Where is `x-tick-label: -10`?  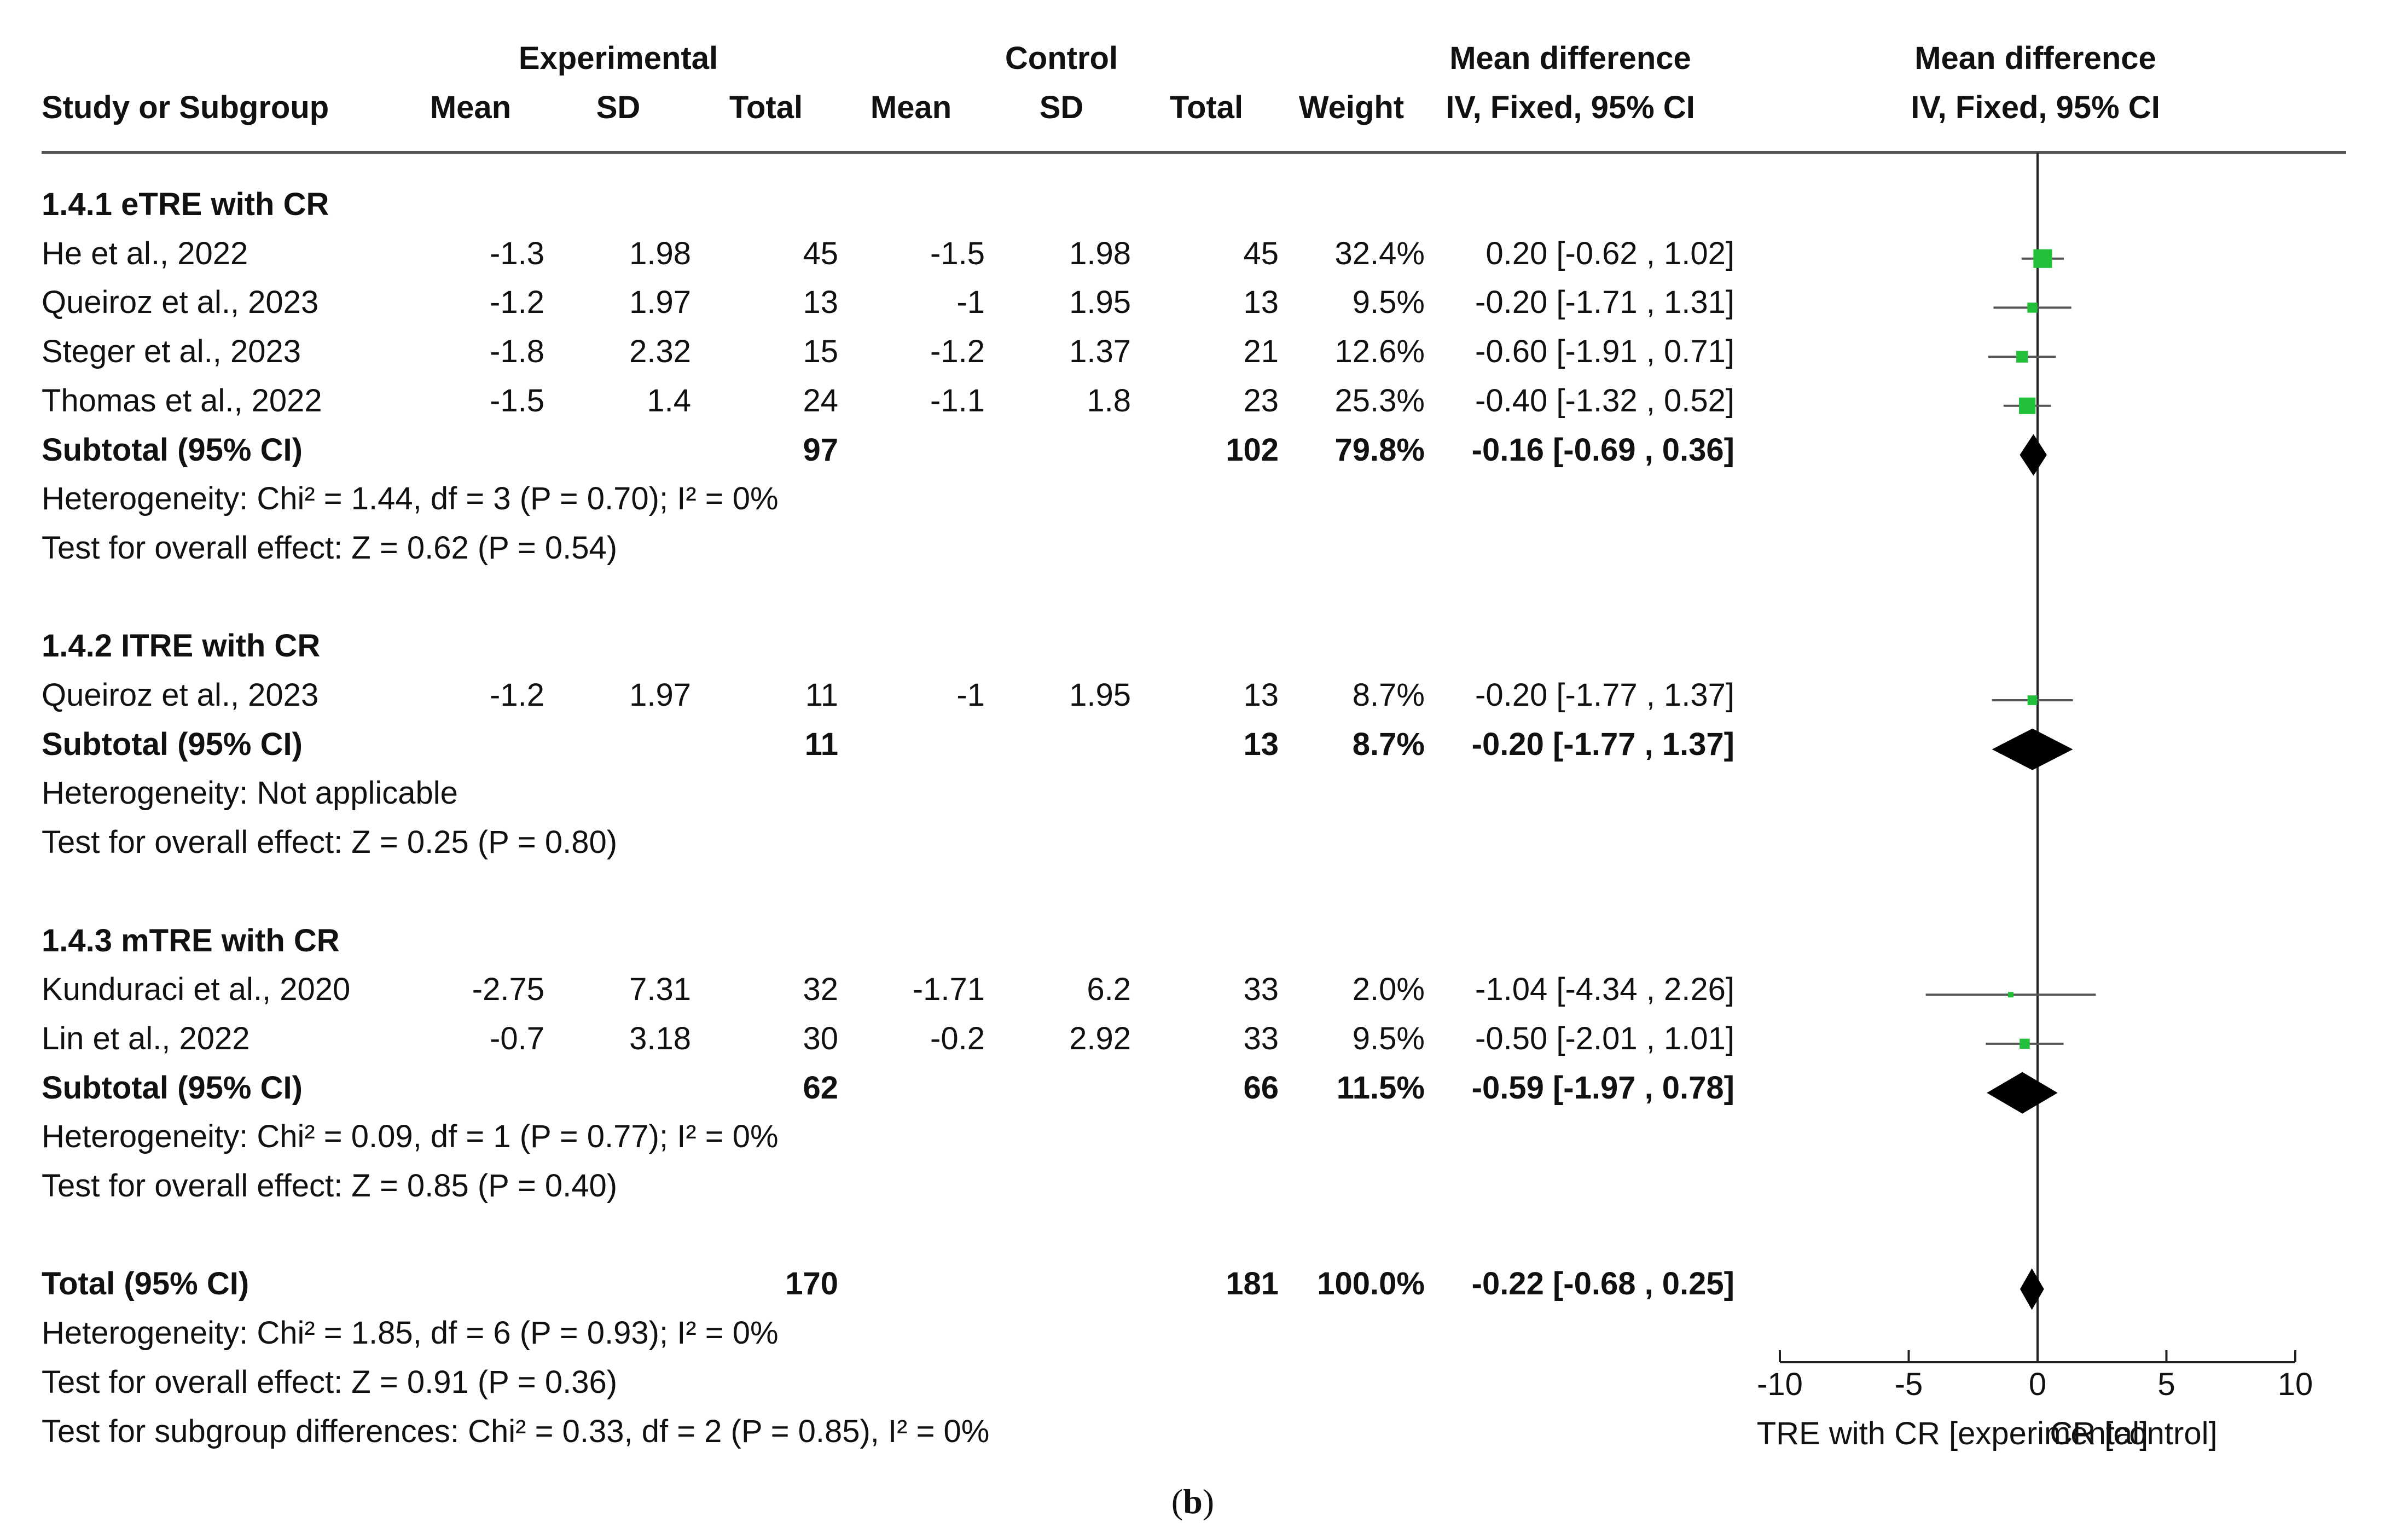
x-tick-label: -10 is located at coordinates (1780, 1384).